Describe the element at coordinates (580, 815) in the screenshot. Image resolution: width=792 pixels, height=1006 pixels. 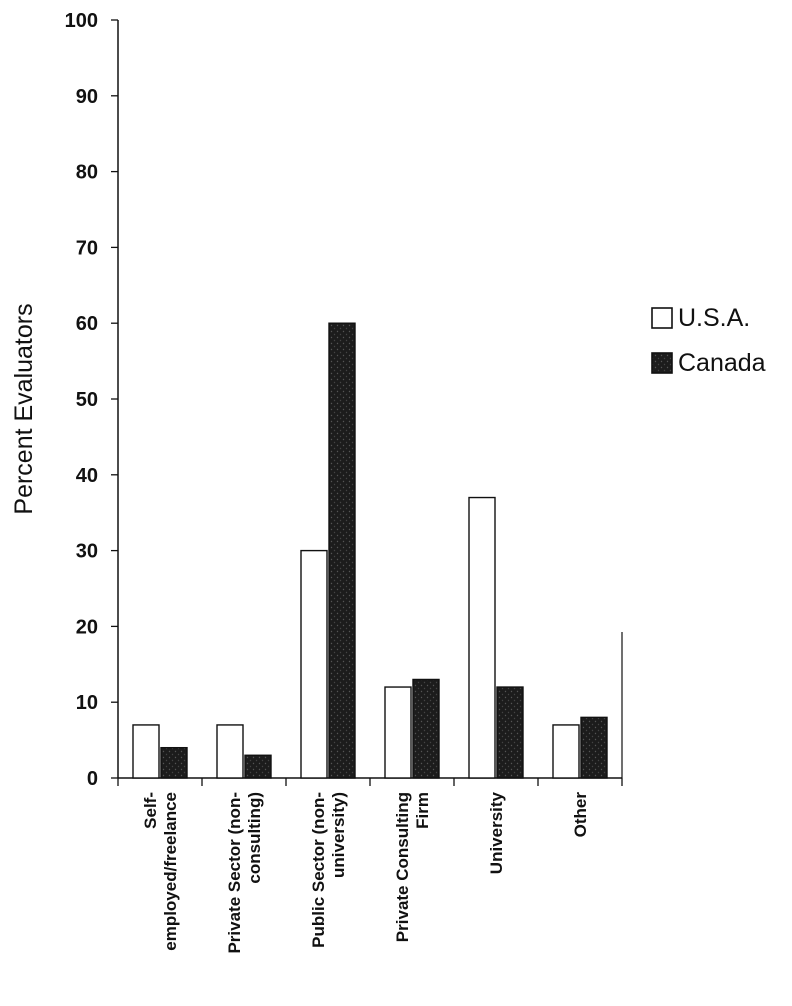
I see `x-category-label: Other` at that location.